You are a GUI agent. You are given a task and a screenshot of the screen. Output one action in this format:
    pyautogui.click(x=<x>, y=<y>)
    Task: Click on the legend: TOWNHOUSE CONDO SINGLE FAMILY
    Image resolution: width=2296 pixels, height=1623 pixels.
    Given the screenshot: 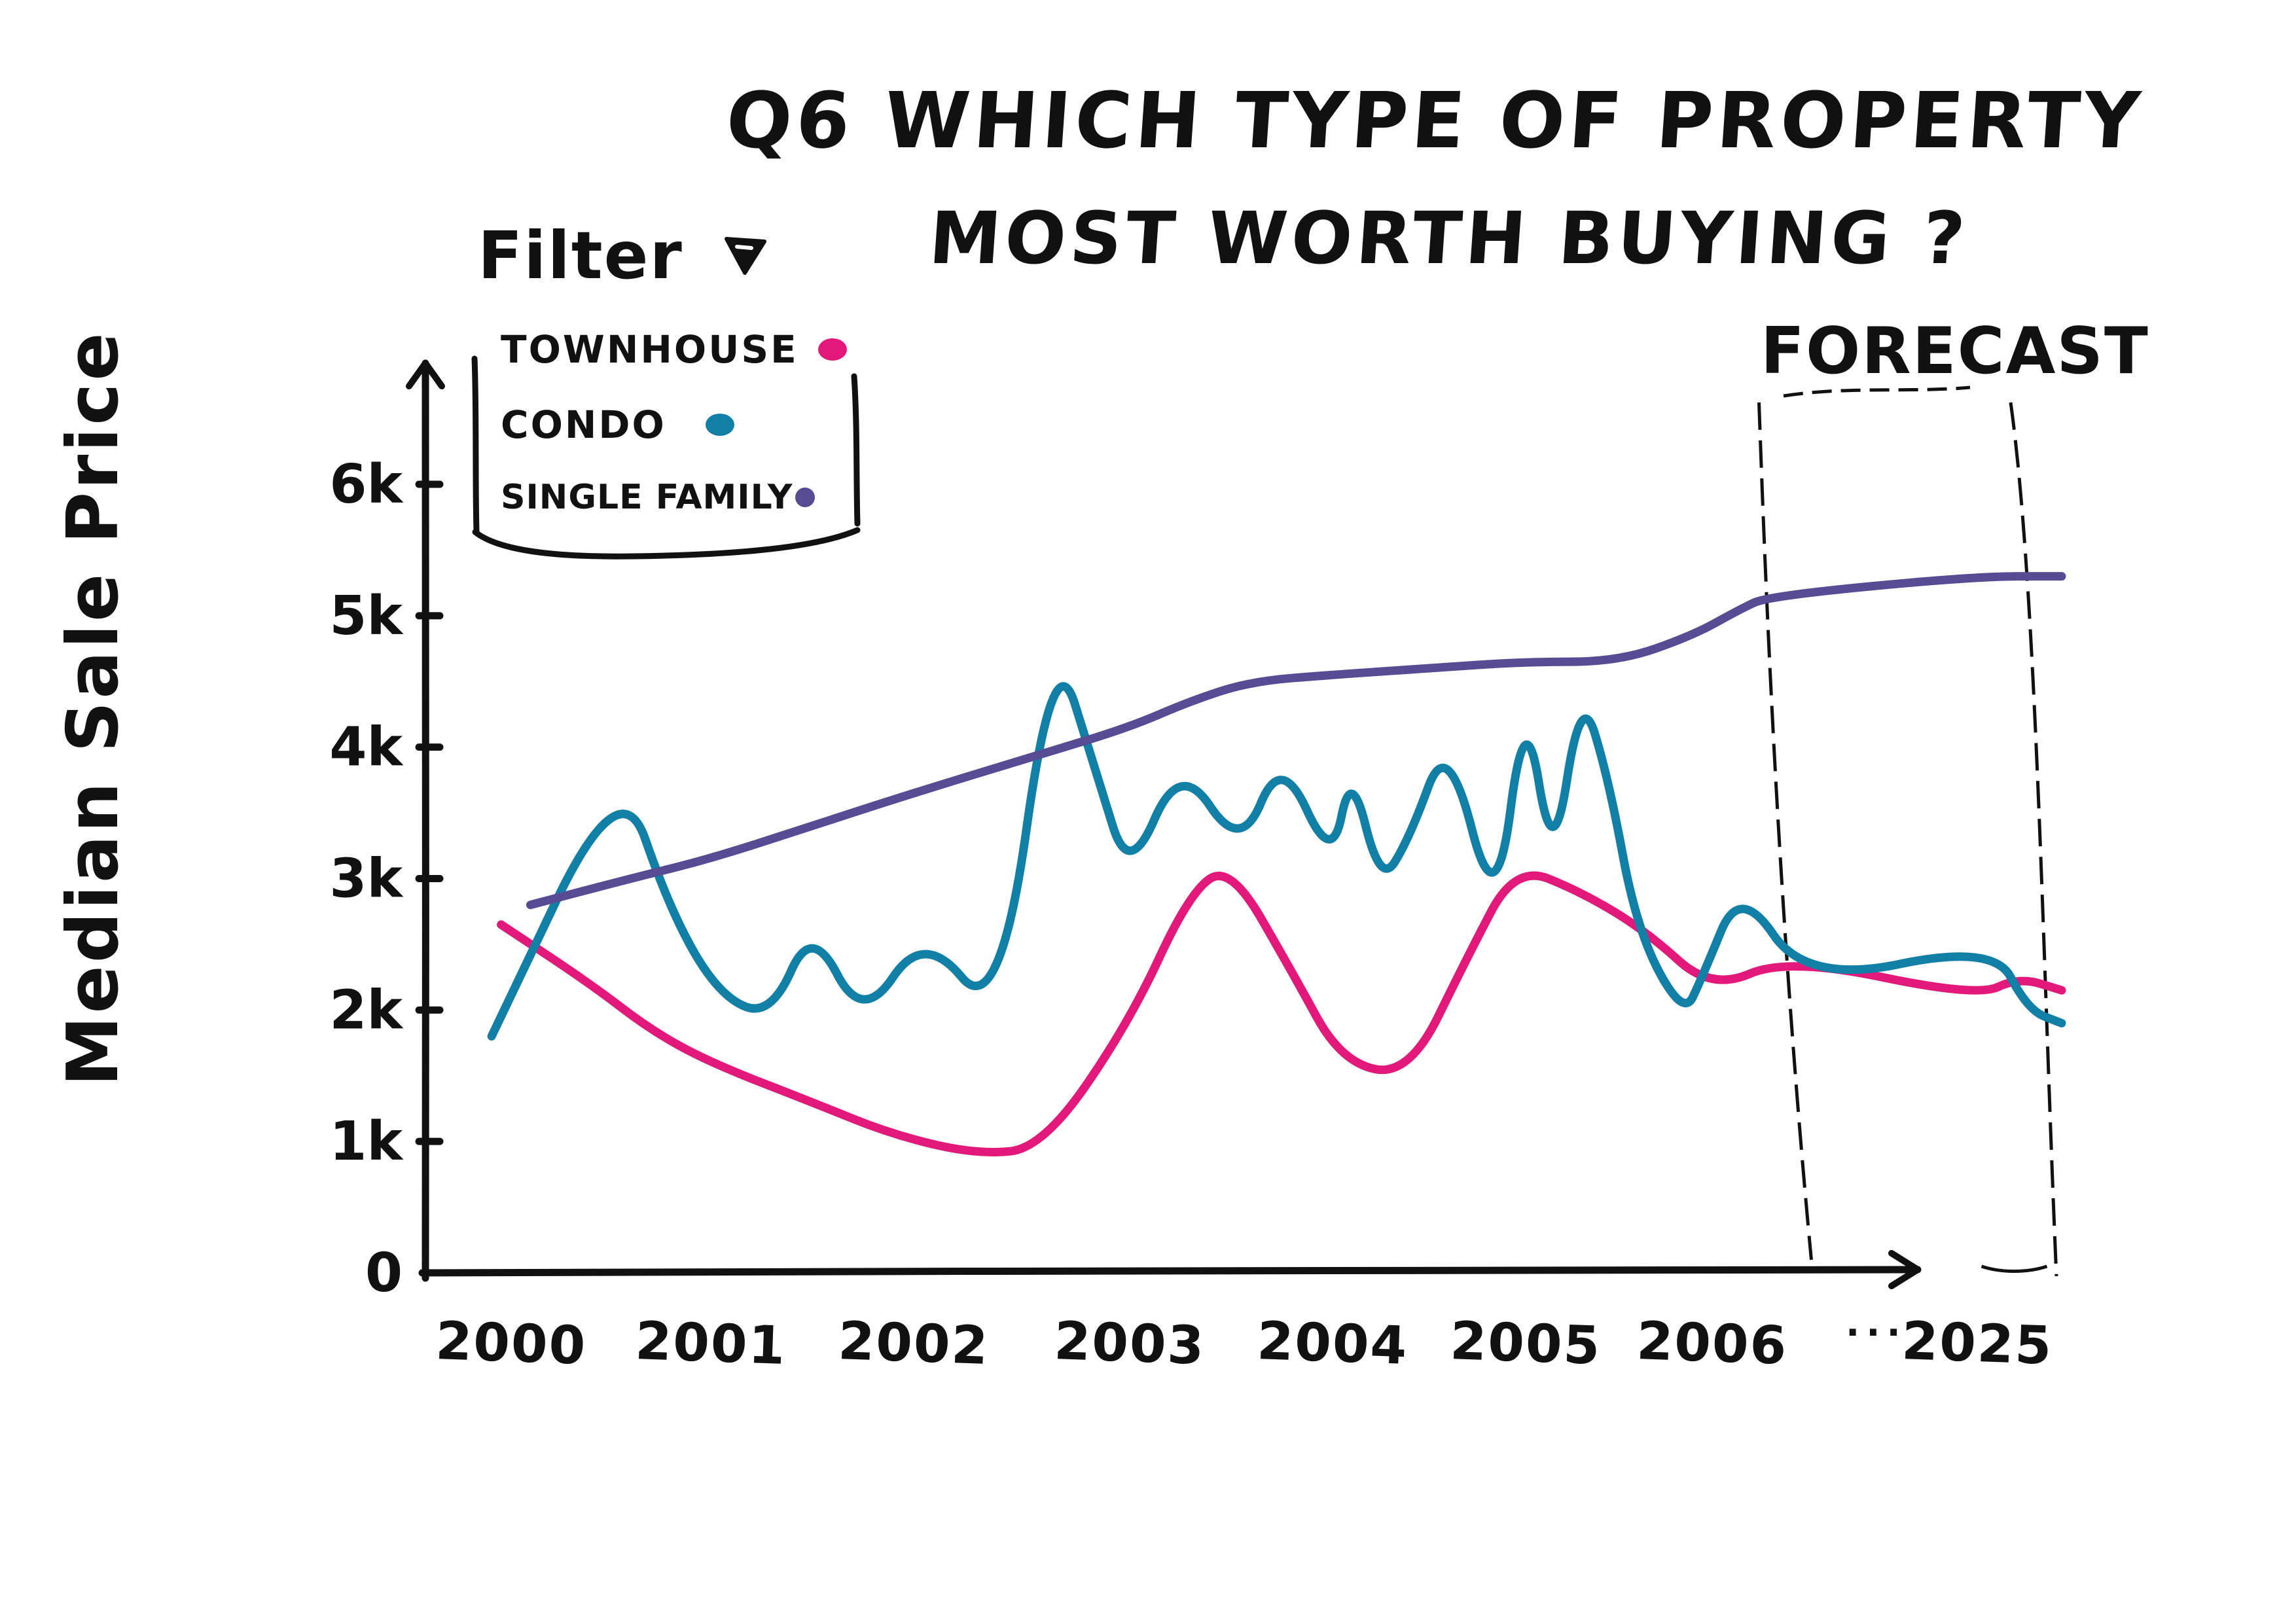 What is the action you would take?
    pyautogui.click(x=667, y=439)
    